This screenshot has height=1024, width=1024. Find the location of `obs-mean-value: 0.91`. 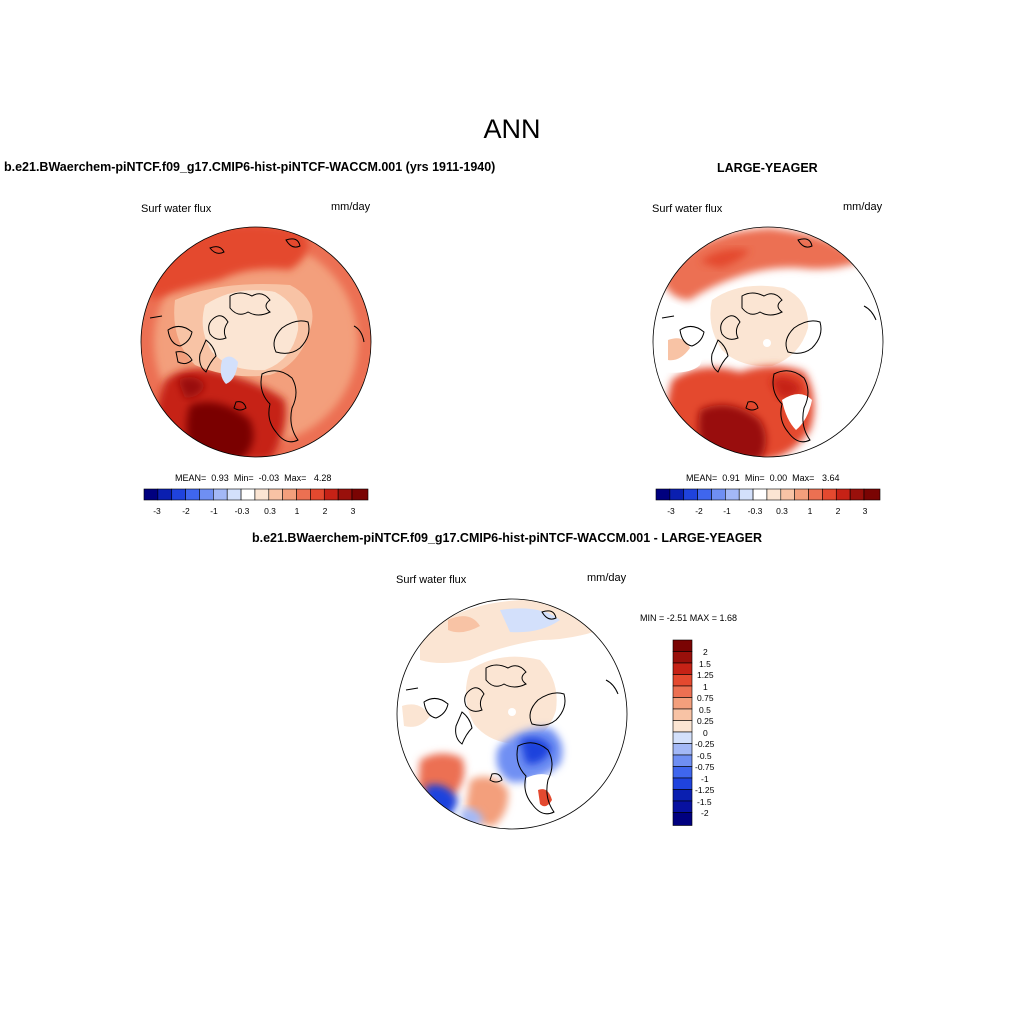

obs-mean-value: 0.91 is located at coordinates (731, 478).